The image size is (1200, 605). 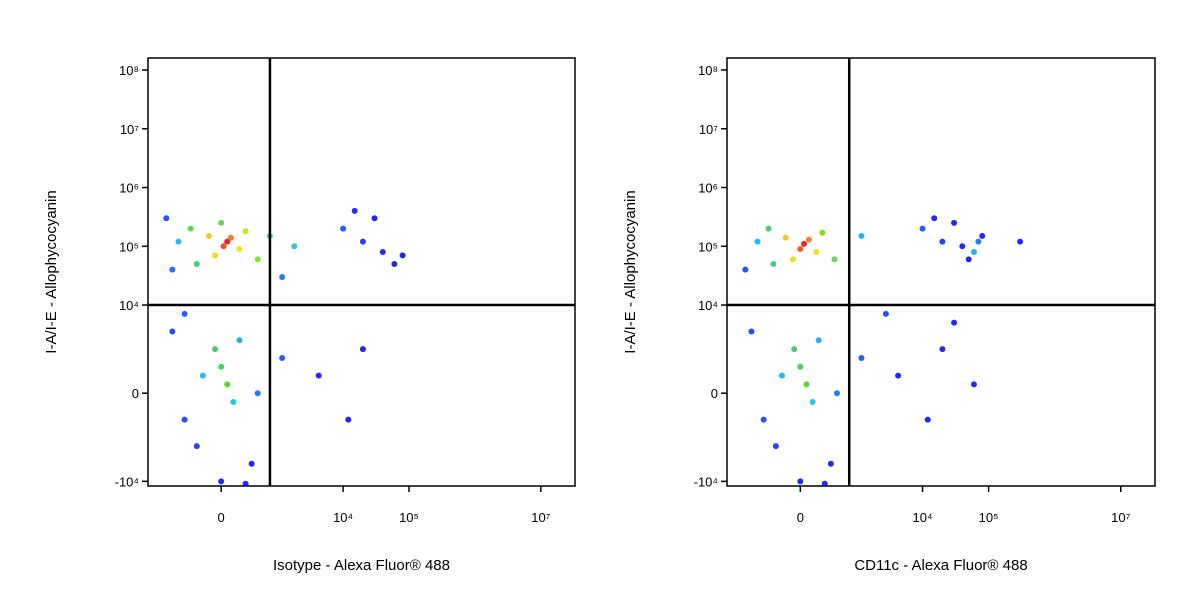 What do you see at coordinates (989, 517) in the screenshot?
I see `x-tick-label: 10⁵` at bounding box center [989, 517].